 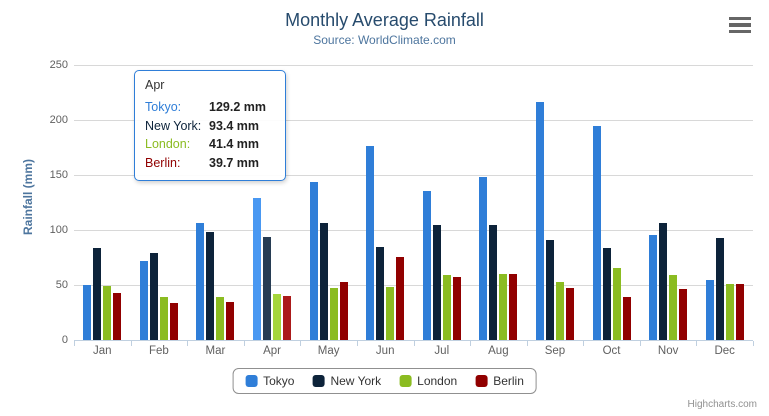 I want to click on column-new-york-apr, so click(x=267, y=288).